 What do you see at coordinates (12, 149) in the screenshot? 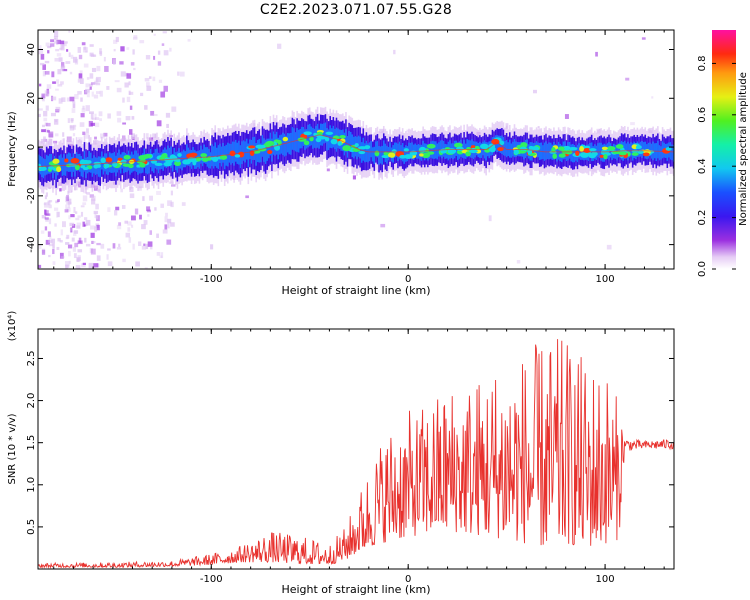
I see `spectrogram-y-label: Frequency (Hz)` at bounding box center [12, 149].